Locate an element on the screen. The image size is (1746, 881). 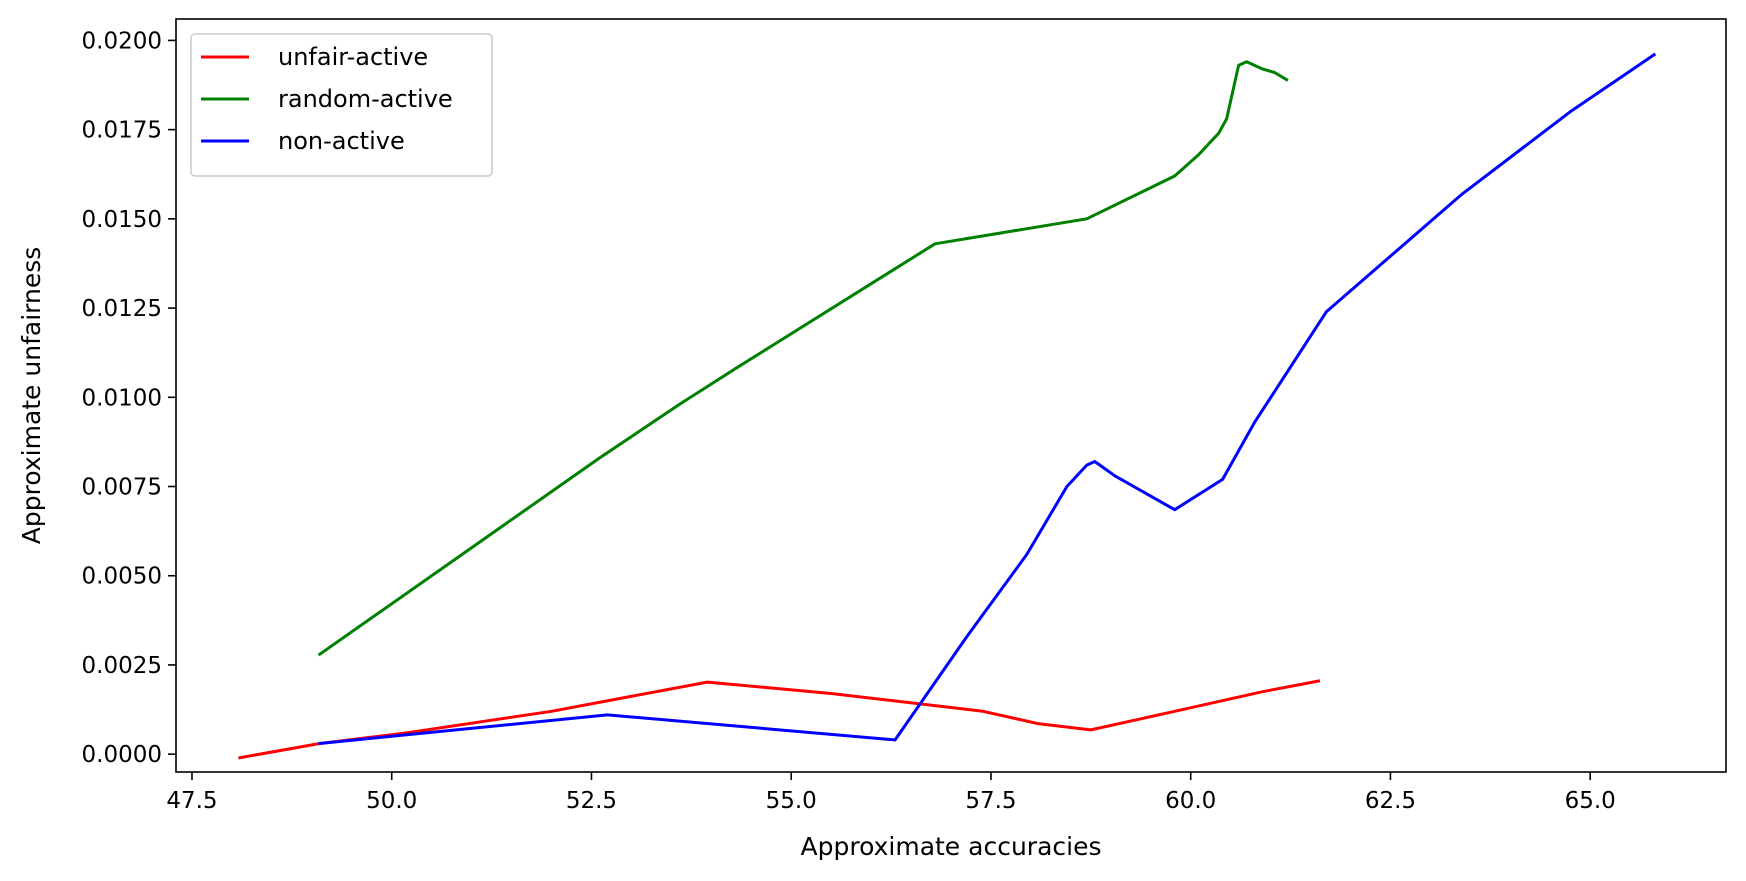
x-tick-label: 65.0 is located at coordinates (1590, 801).